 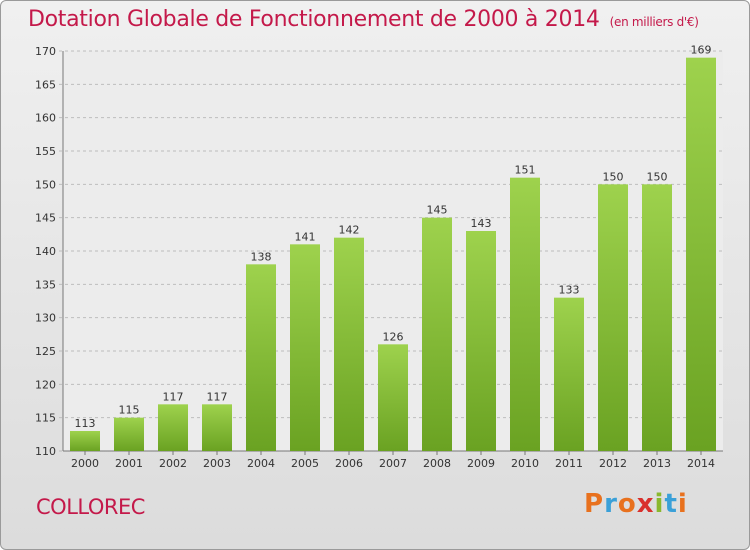 What do you see at coordinates (613, 463) in the screenshot?
I see `x-tick-label: 2012` at bounding box center [613, 463].